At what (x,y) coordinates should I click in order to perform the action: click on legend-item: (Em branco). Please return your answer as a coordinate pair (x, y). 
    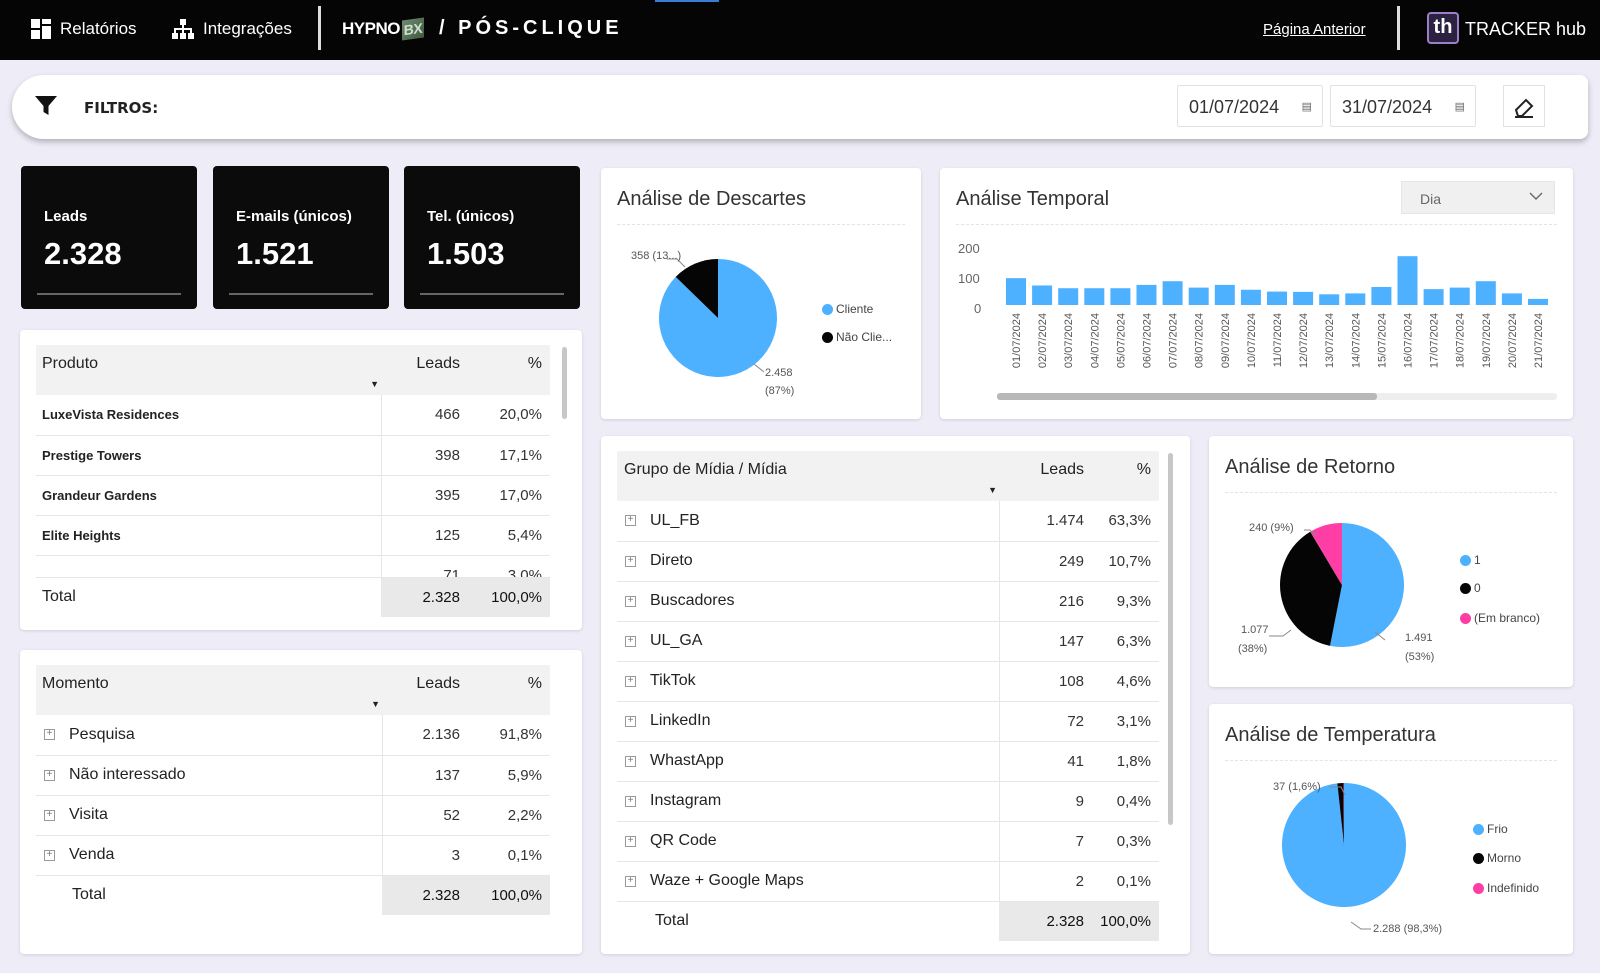
    Looking at the image, I should click on (1500, 618).